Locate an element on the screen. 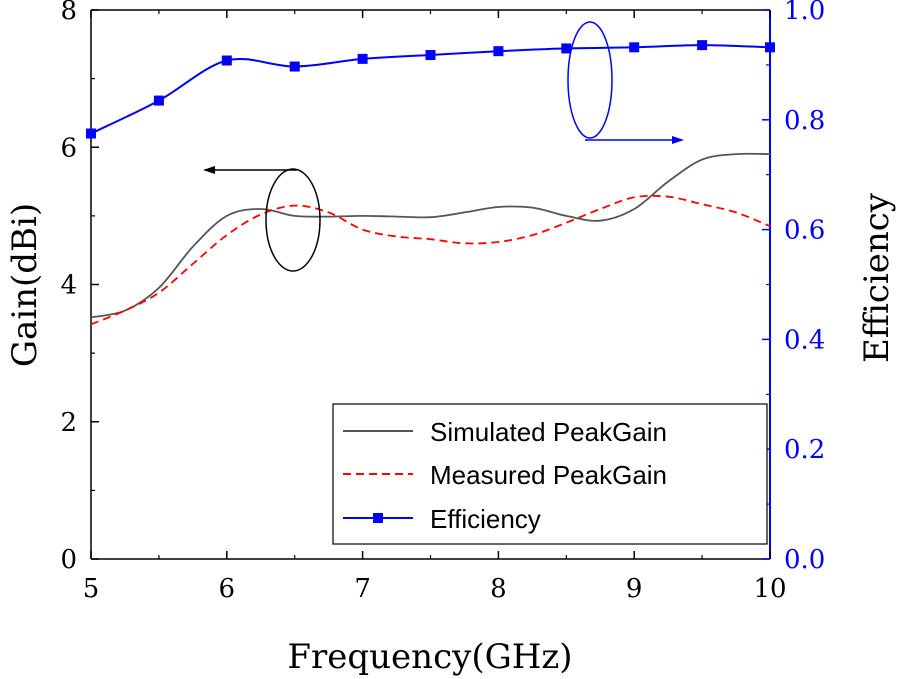 This screenshot has height=679, width=900. y2-tick-label: 0.6 is located at coordinates (804, 231).